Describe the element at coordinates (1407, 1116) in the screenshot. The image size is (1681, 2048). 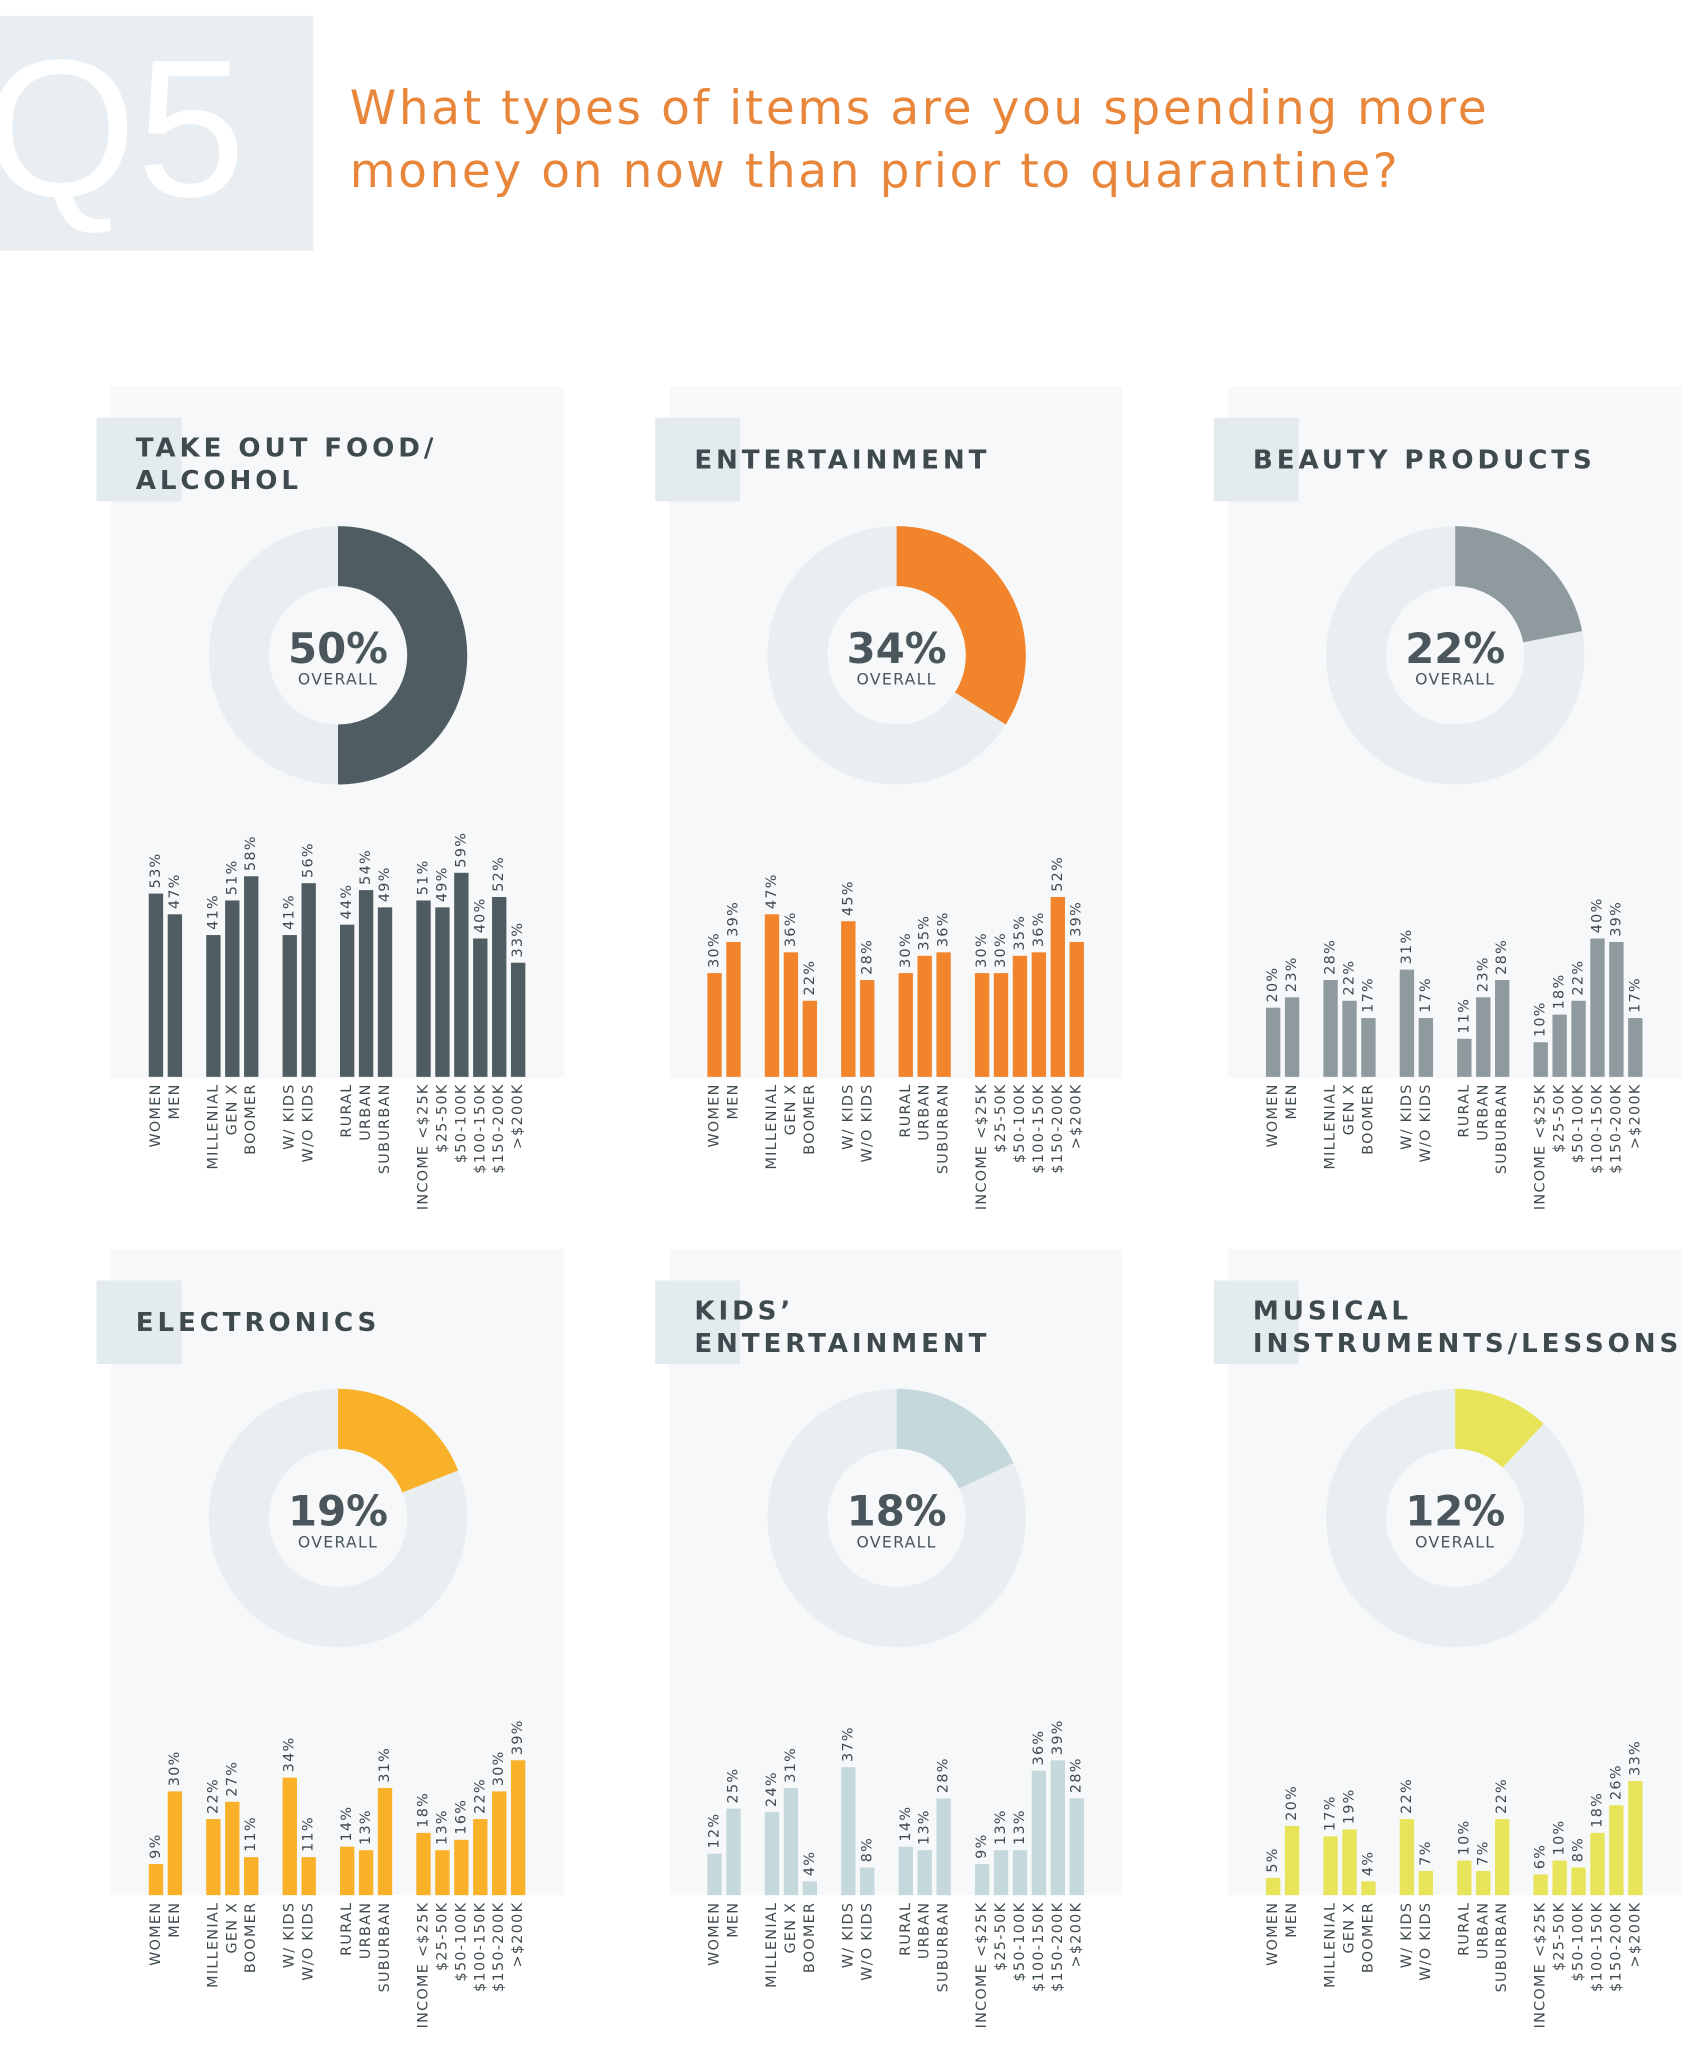
I see `category-label: W/ KIDS` at that location.